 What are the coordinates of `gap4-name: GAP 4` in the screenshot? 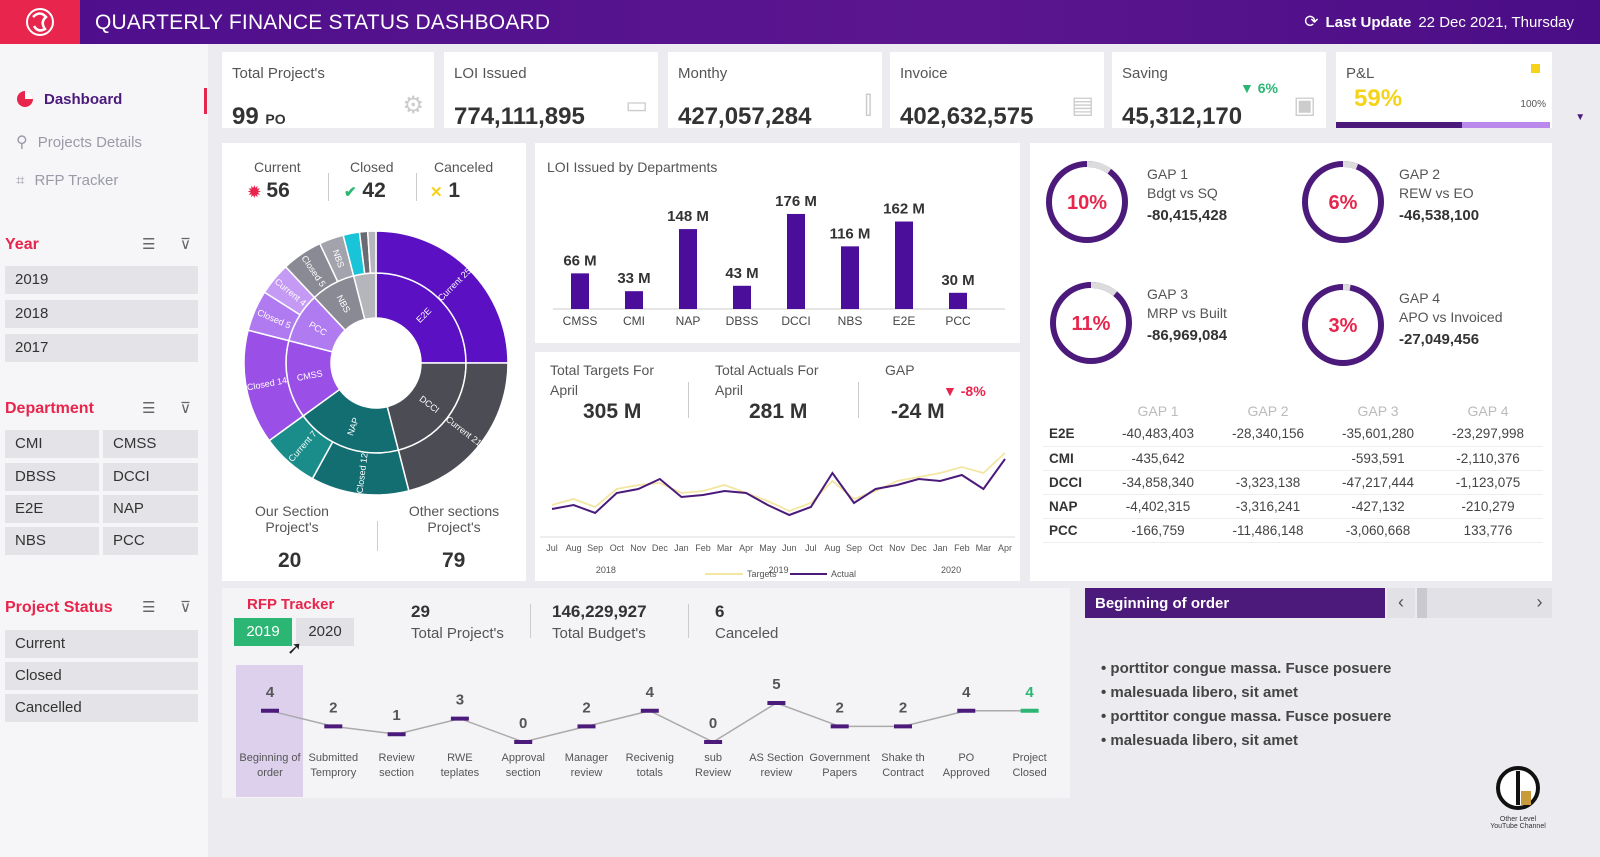 It's located at (1419, 298).